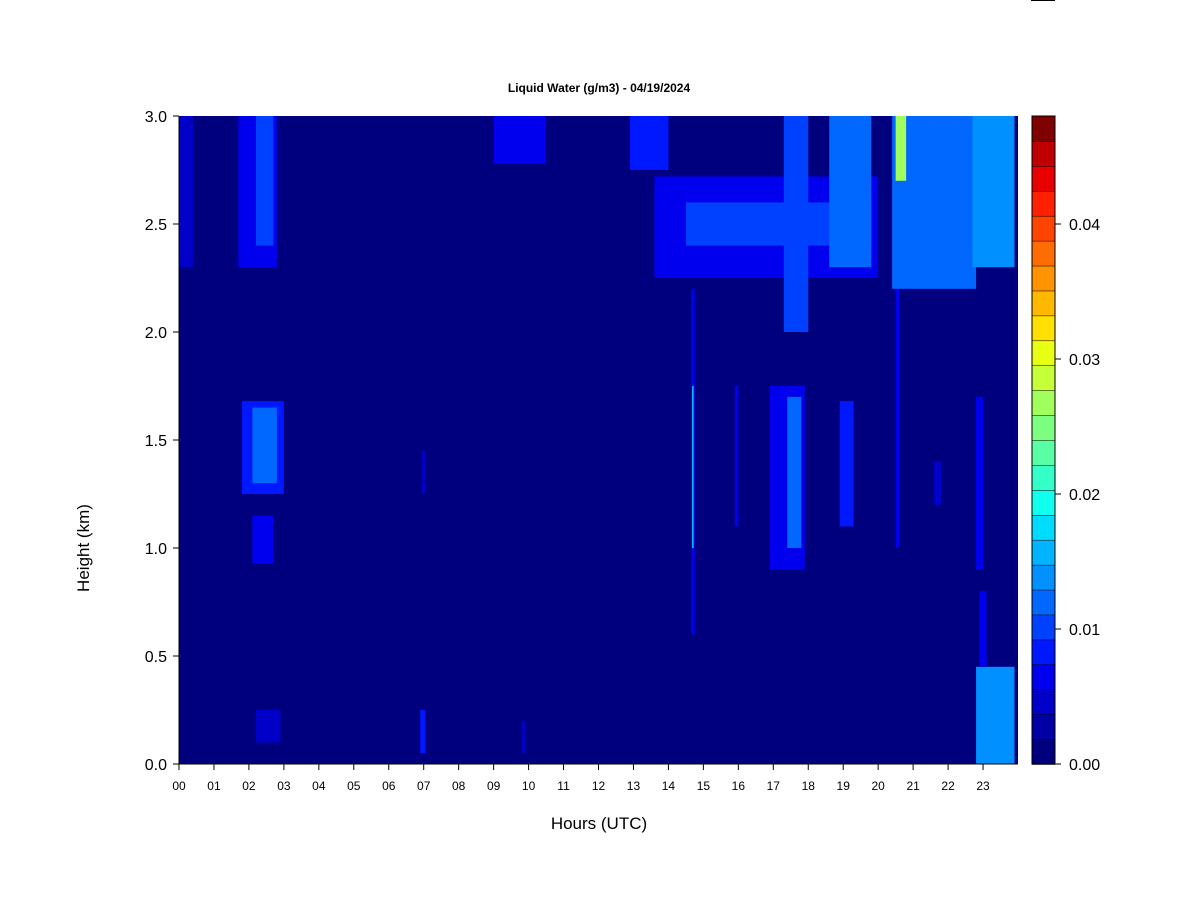  What do you see at coordinates (179, 786) in the screenshot?
I see `x-tick-label: 00` at bounding box center [179, 786].